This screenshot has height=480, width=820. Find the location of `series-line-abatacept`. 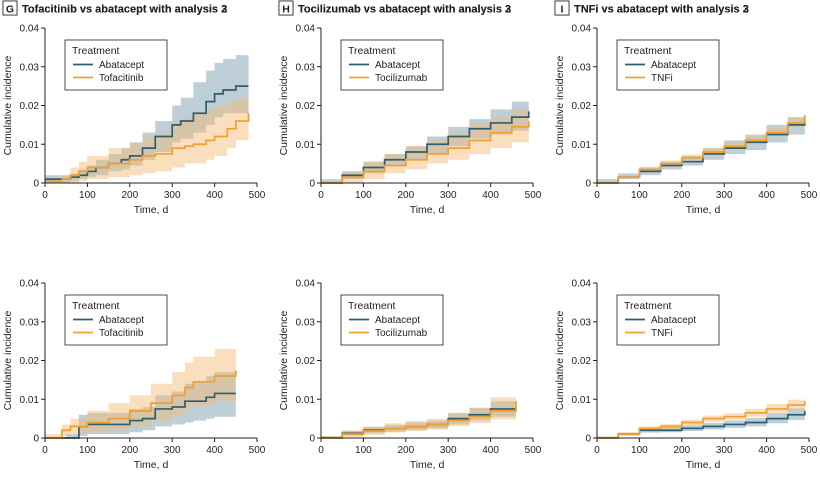

series-line-abatacept is located at coordinates (147, 132).